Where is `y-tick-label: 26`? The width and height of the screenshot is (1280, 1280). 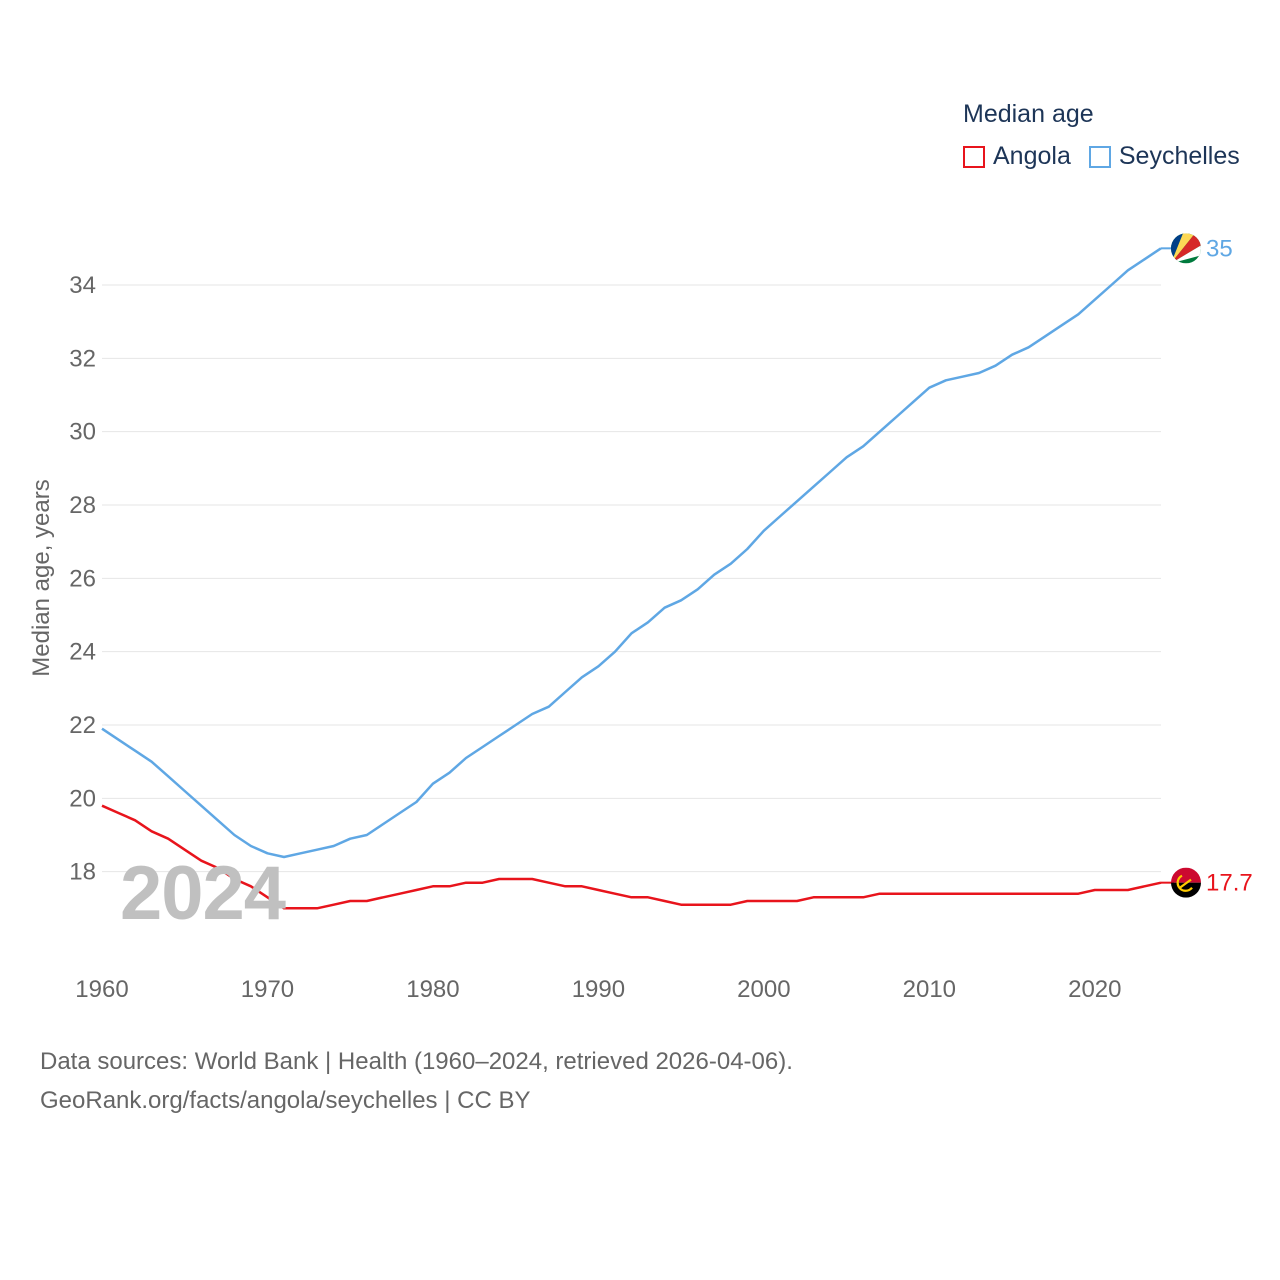
y-tick-label: 26 is located at coordinates (82, 578).